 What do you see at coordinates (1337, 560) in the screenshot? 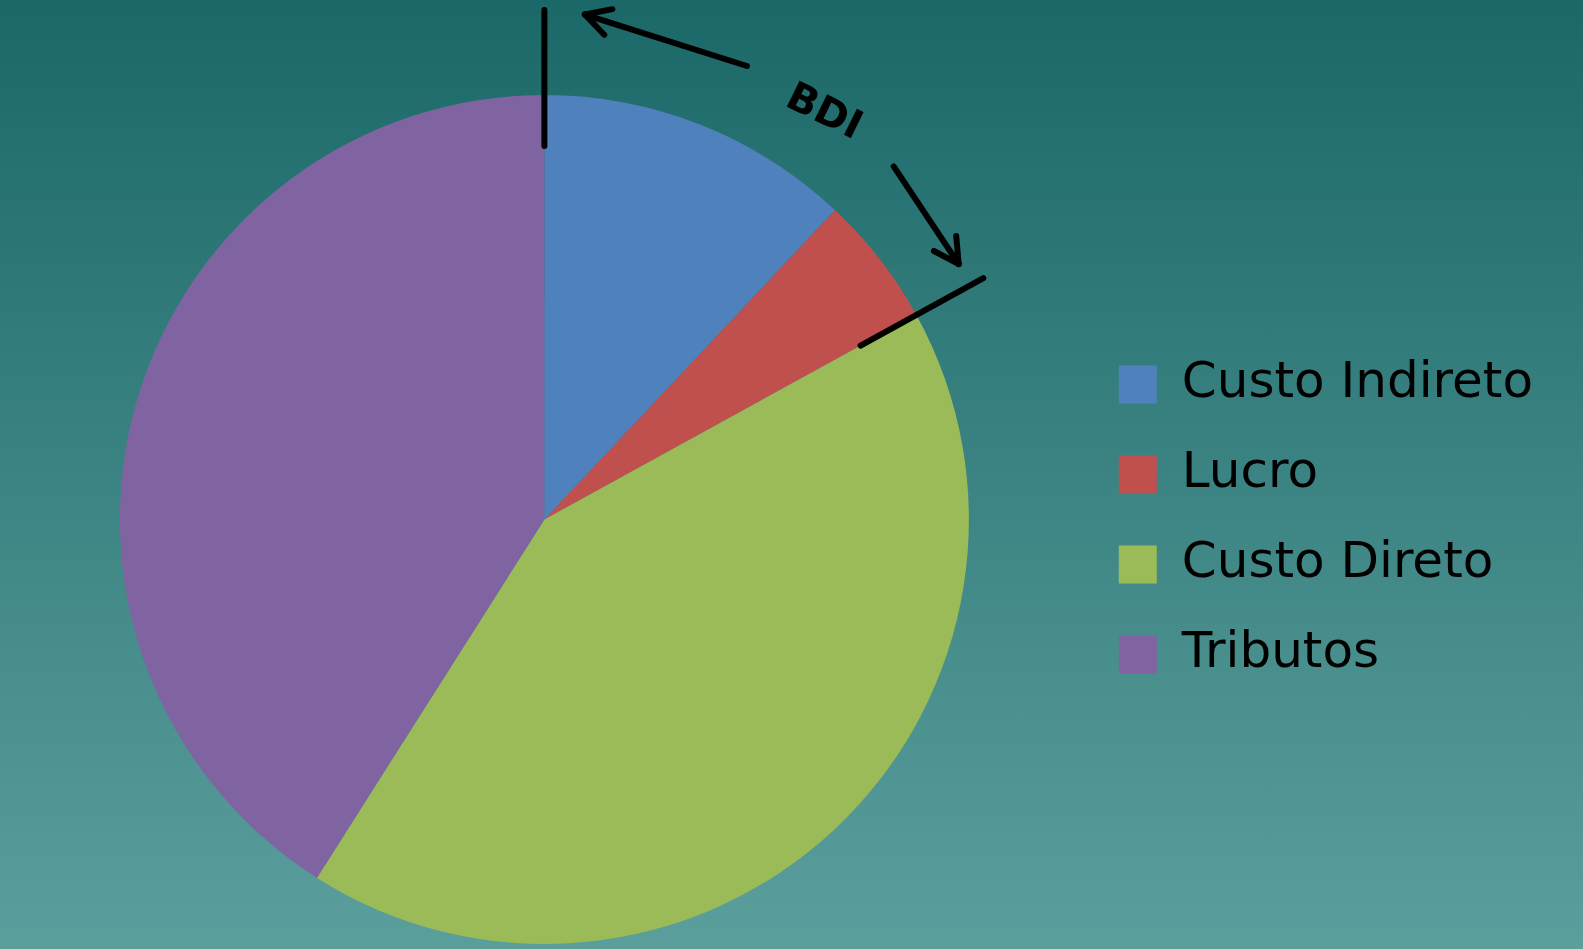
I see `legend-label: Custo Direto` at bounding box center [1337, 560].